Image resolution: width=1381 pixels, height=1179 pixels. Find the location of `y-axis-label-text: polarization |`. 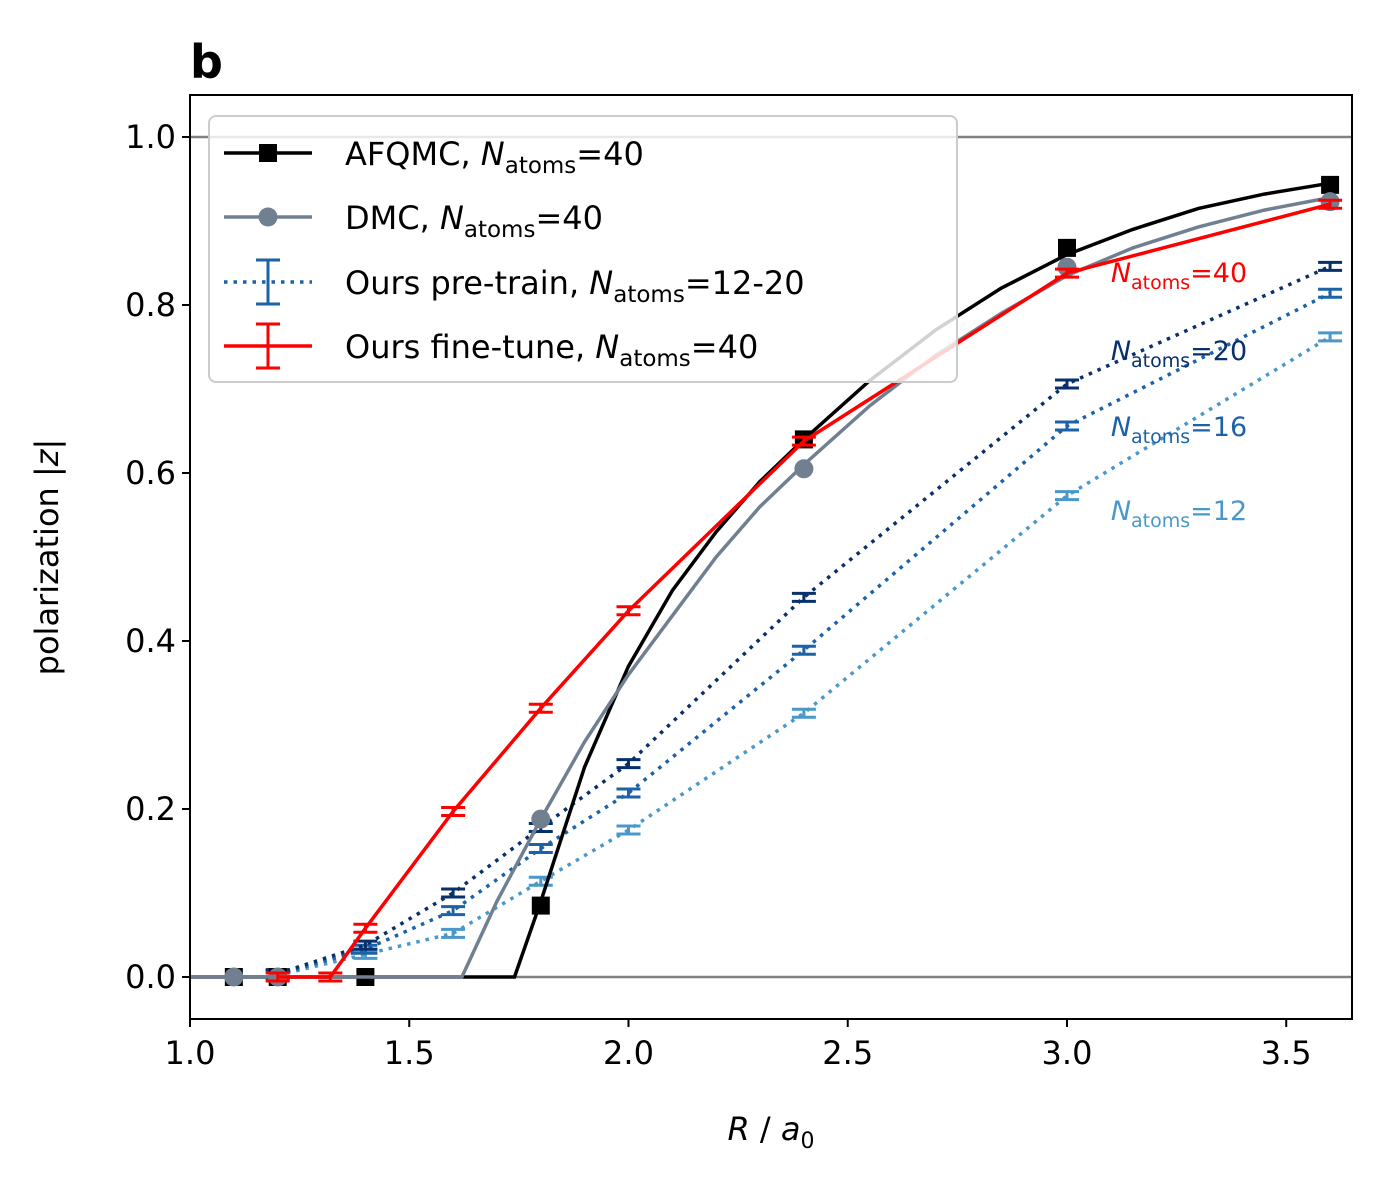

y-axis-label-text: polarization | is located at coordinates (47, 570).